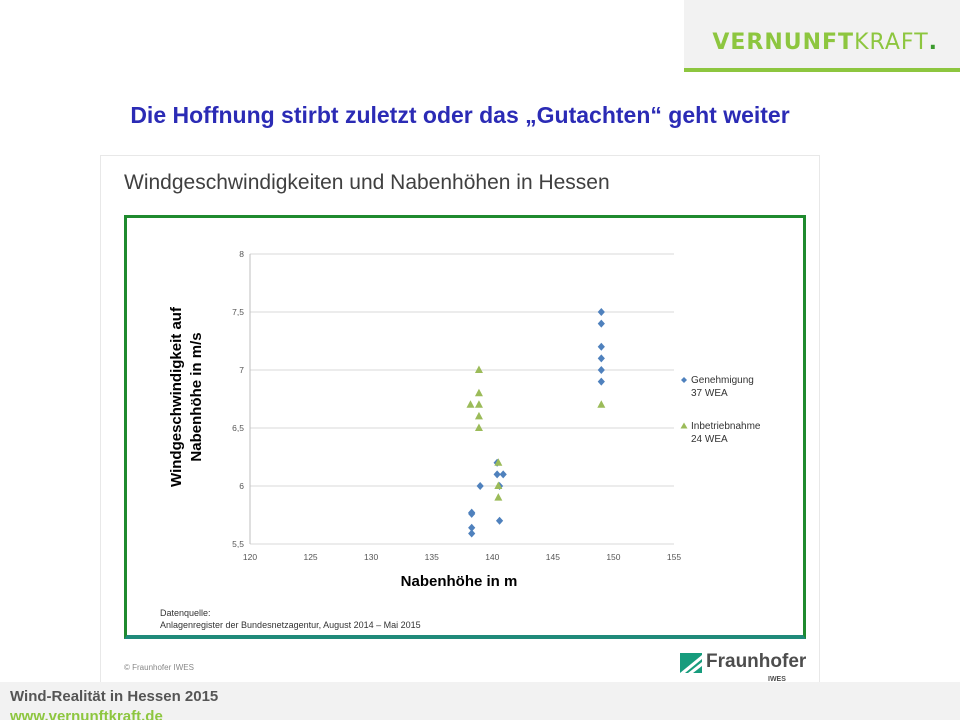 This screenshot has width=960, height=720. Describe the element at coordinates (238, 428) in the screenshot. I see `y-tick-label: 6,5` at that location.